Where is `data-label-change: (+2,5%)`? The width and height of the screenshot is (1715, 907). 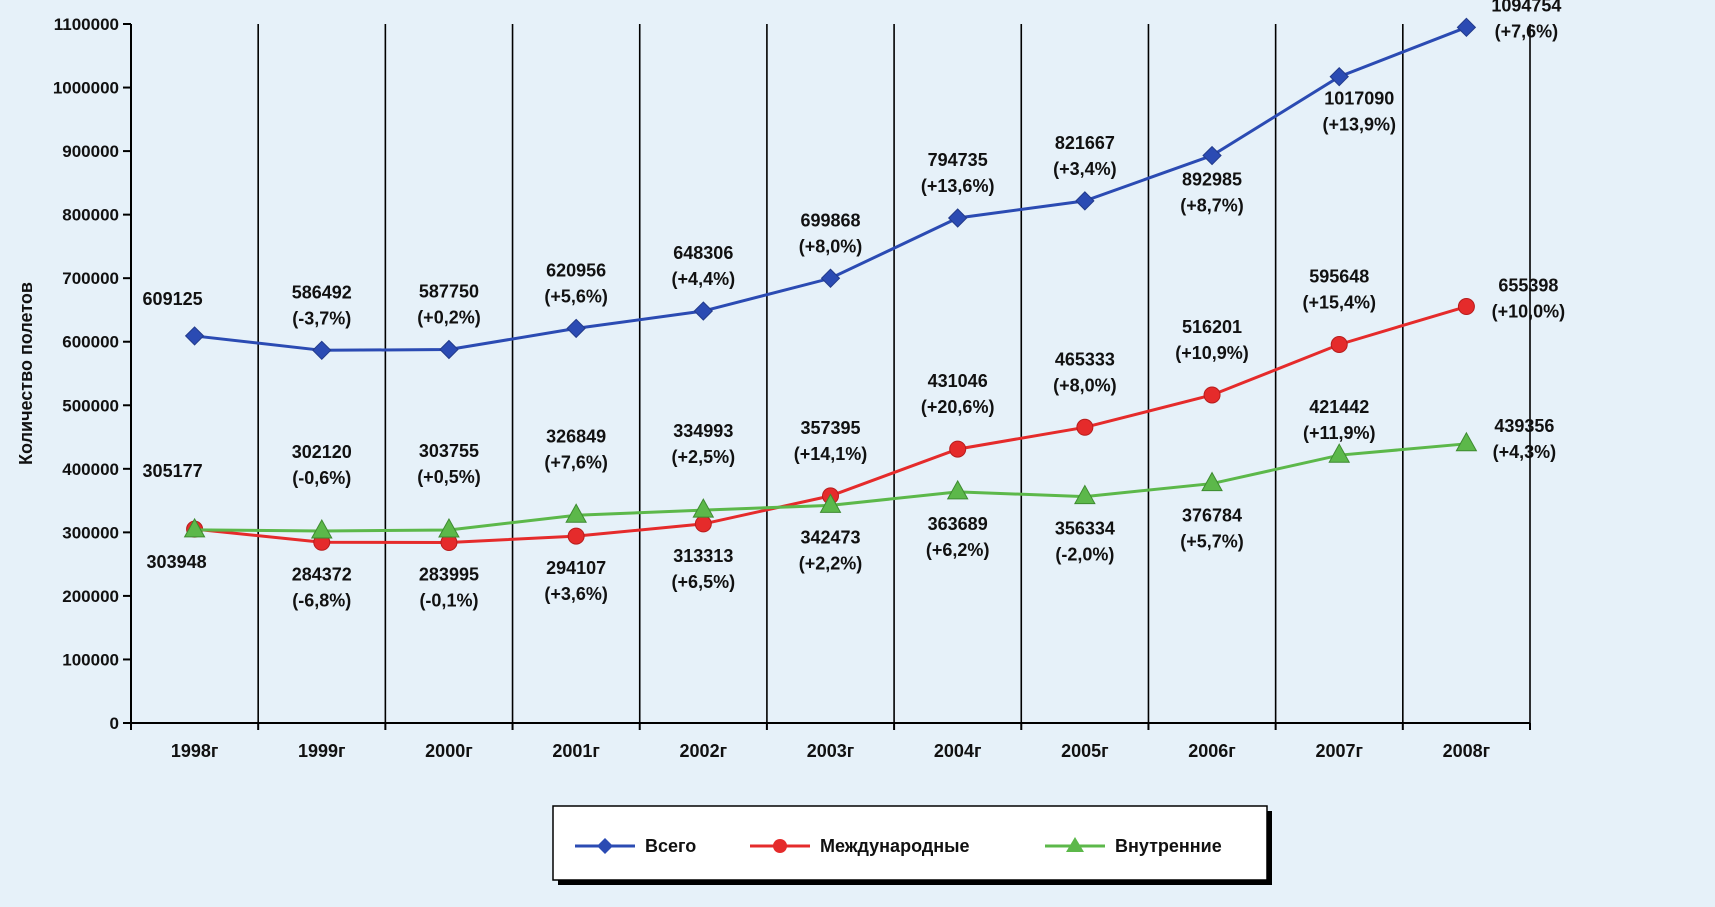 data-label-change: (+2,5%) is located at coordinates (704, 457).